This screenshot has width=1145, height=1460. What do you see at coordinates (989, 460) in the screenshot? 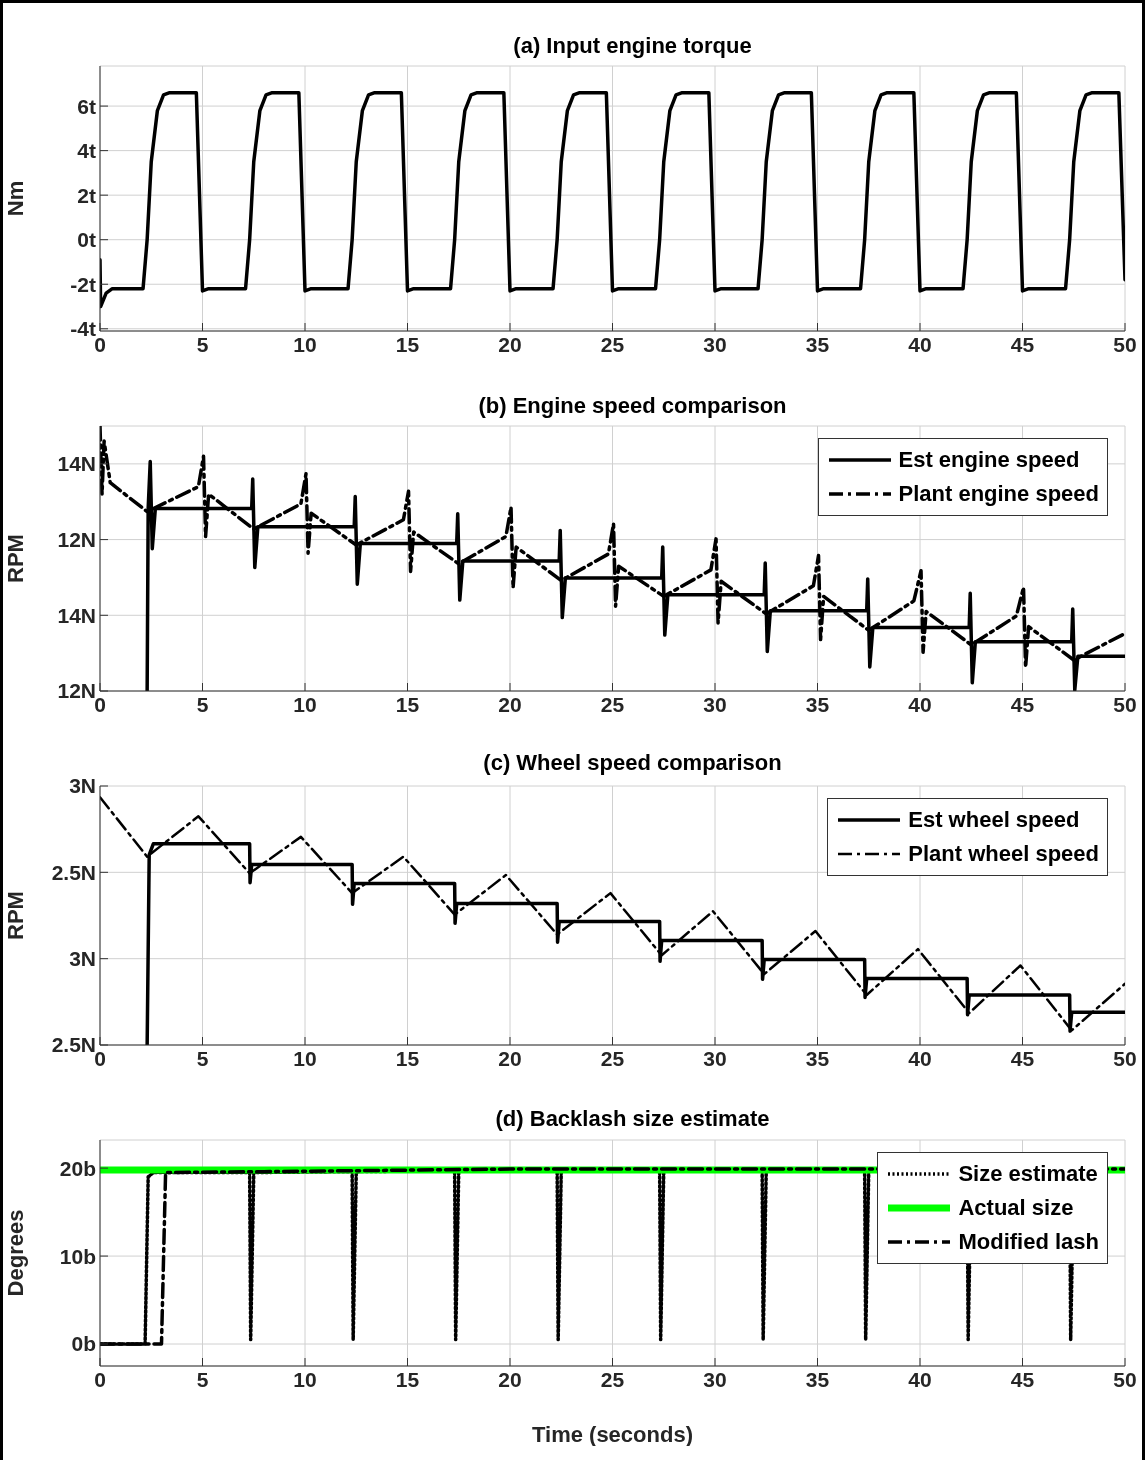
I see `legend-label: Est engine speed` at bounding box center [989, 460].